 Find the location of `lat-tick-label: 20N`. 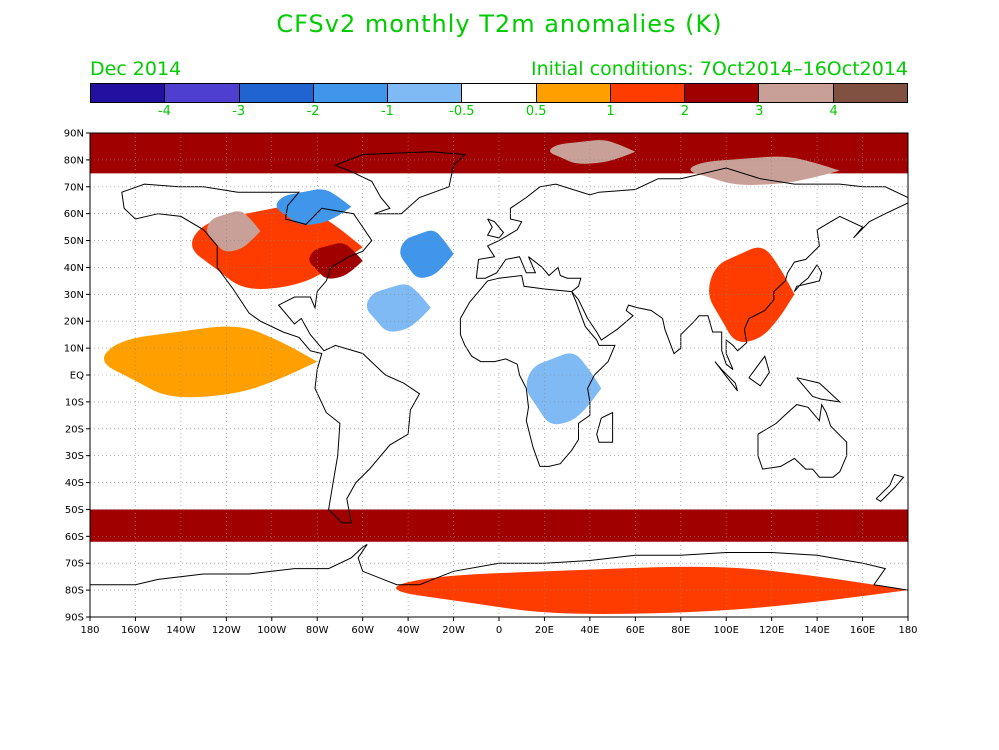

lat-tick-label: 20N is located at coordinates (74, 322).